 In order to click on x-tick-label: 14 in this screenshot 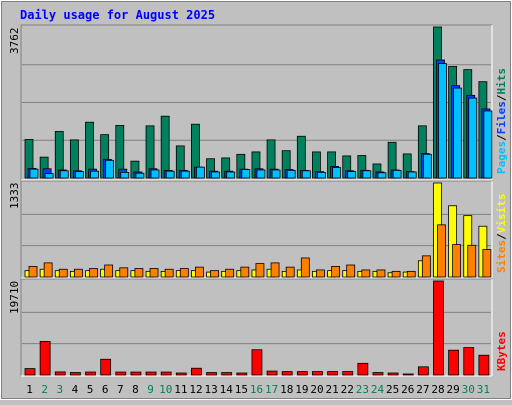, I will do `click(227, 389)`.